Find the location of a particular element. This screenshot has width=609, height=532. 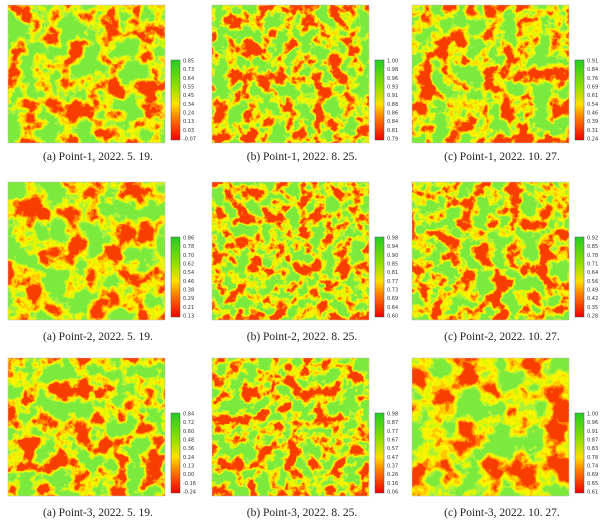

colorbar-tick-label: 0.35 is located at coordinates (592, 308).